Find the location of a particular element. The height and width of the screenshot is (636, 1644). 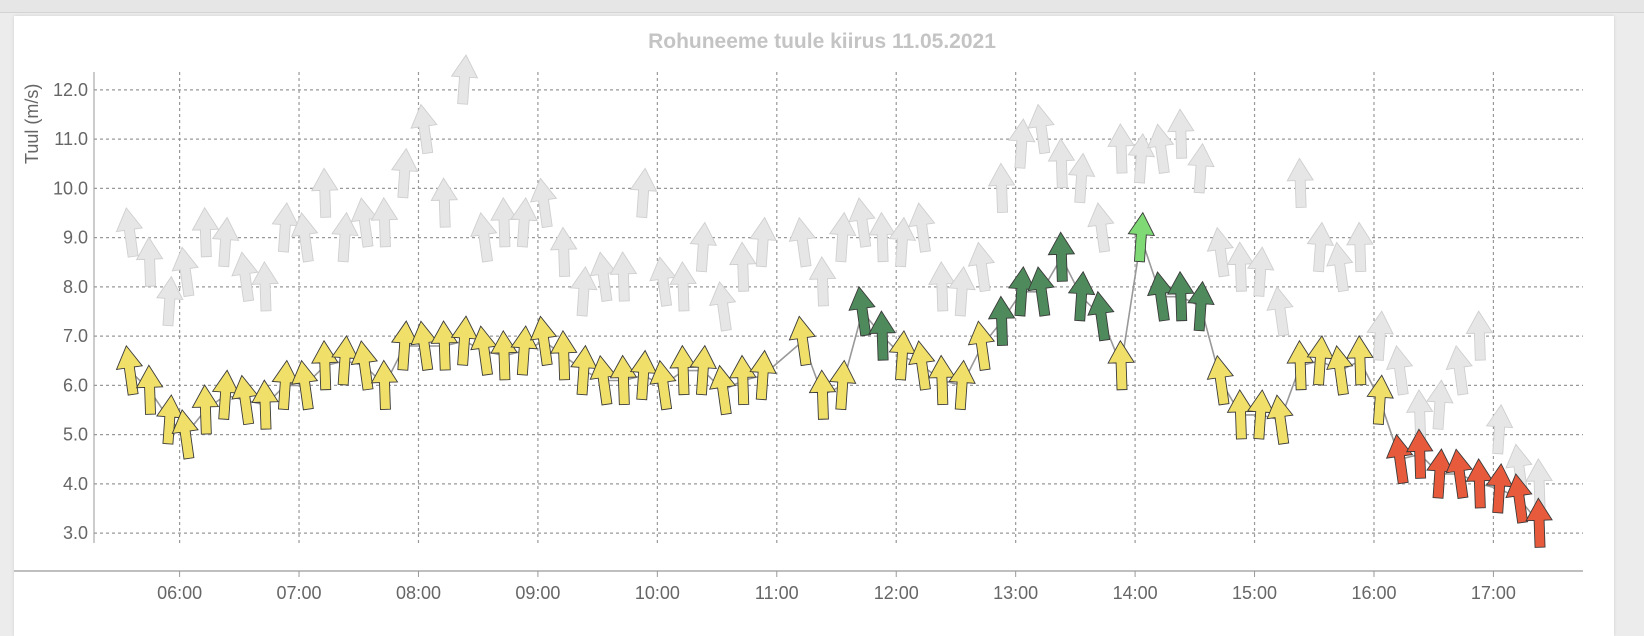

x-tick-label: 10:00 is located at coordinates (657, 593).